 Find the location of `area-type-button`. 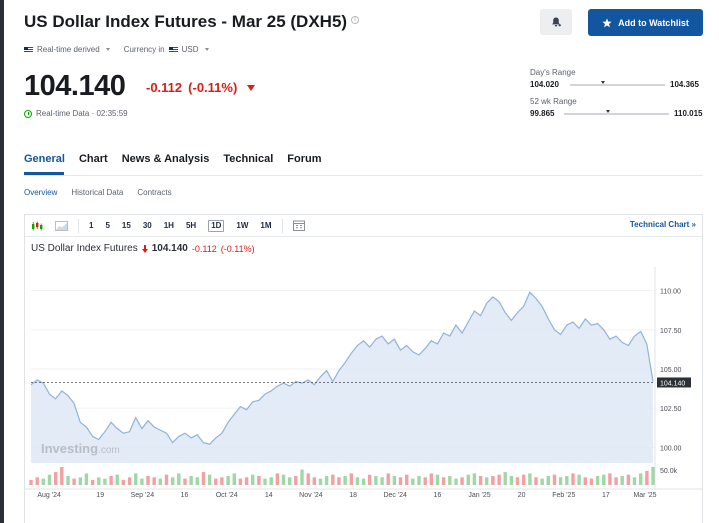

area-type-button is located at coordinates (61, 226).